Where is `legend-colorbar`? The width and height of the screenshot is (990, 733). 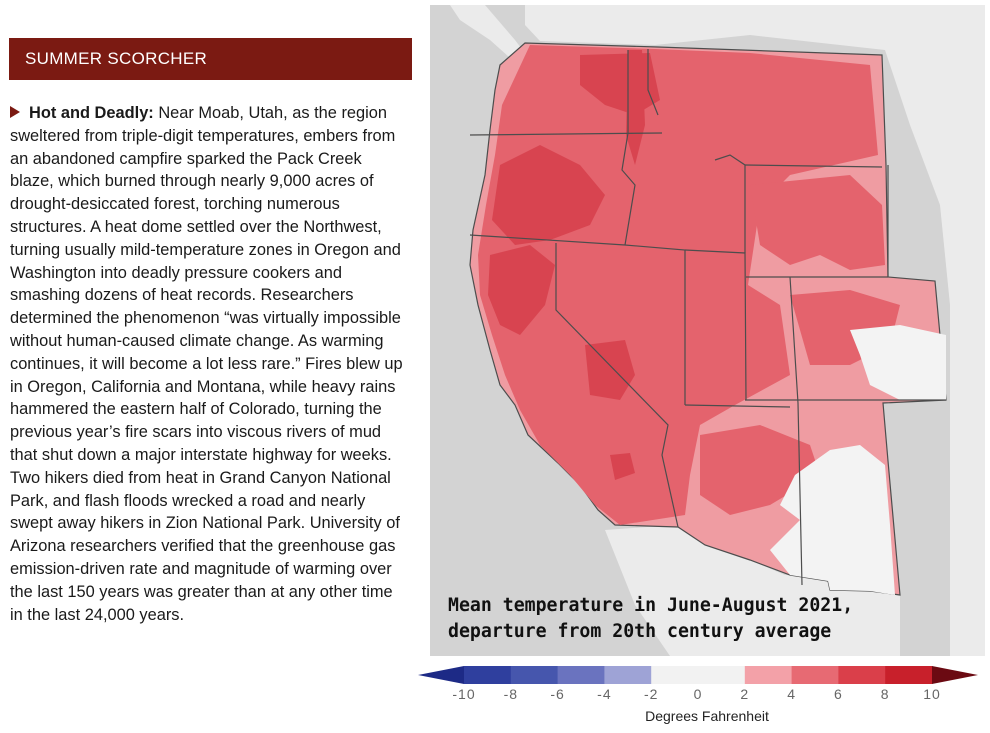
legend-colorbar is located at coordinates (698, 675).